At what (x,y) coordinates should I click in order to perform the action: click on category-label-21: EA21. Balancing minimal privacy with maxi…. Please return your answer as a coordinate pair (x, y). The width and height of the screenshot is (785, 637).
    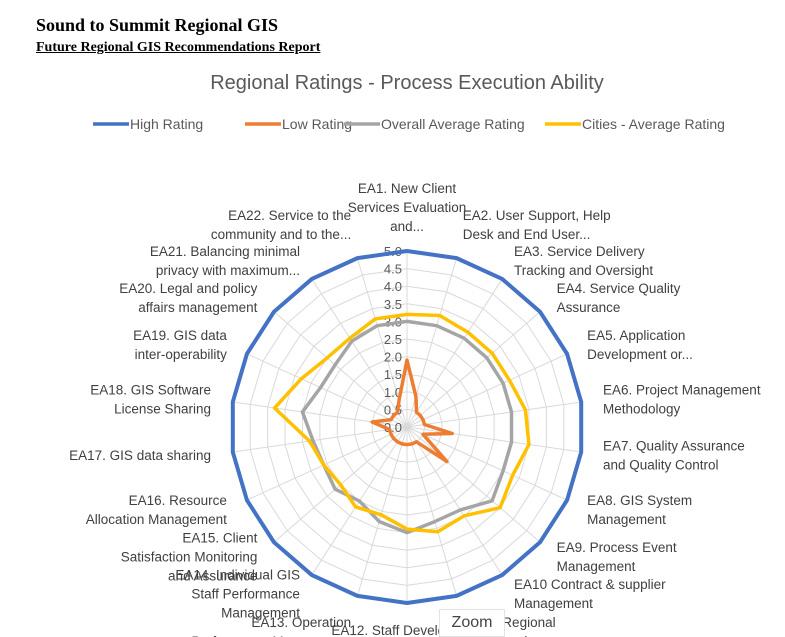
    Looking at the image, I should click on (225, 261).